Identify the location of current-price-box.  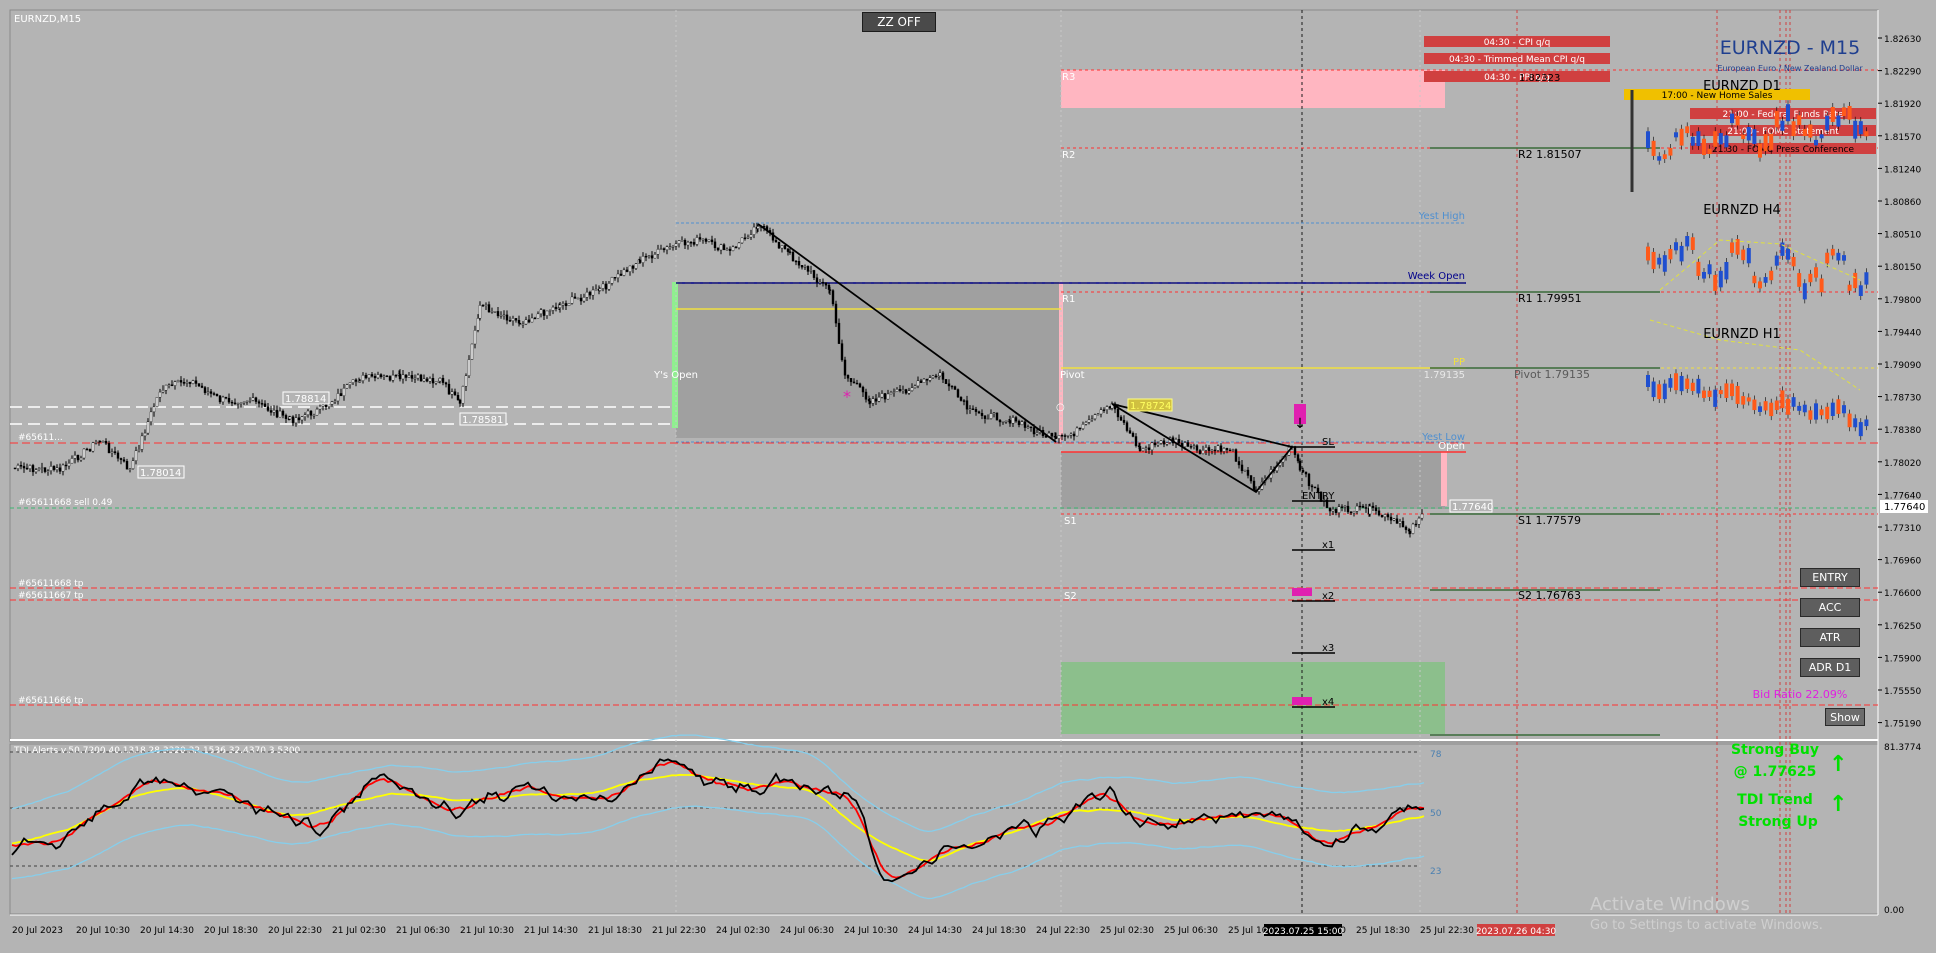
(1904, 506).